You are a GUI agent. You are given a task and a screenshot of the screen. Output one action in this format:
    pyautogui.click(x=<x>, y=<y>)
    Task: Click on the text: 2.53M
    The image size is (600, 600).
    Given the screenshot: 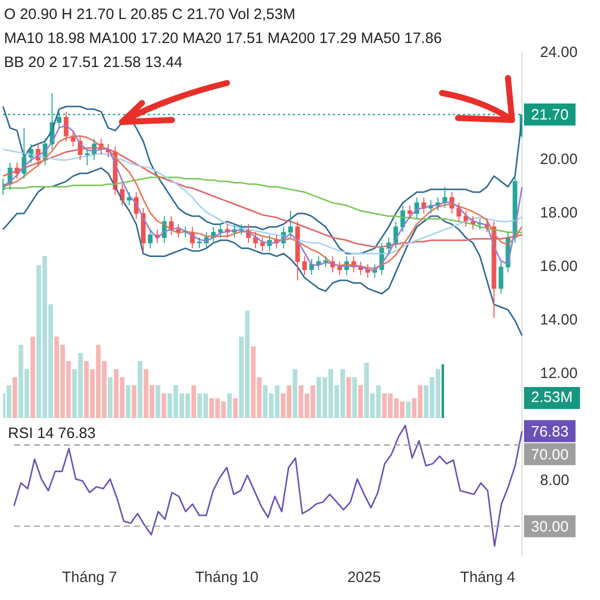 What is the action you would take?
    pyautogui.click(x=552, y=398)
    